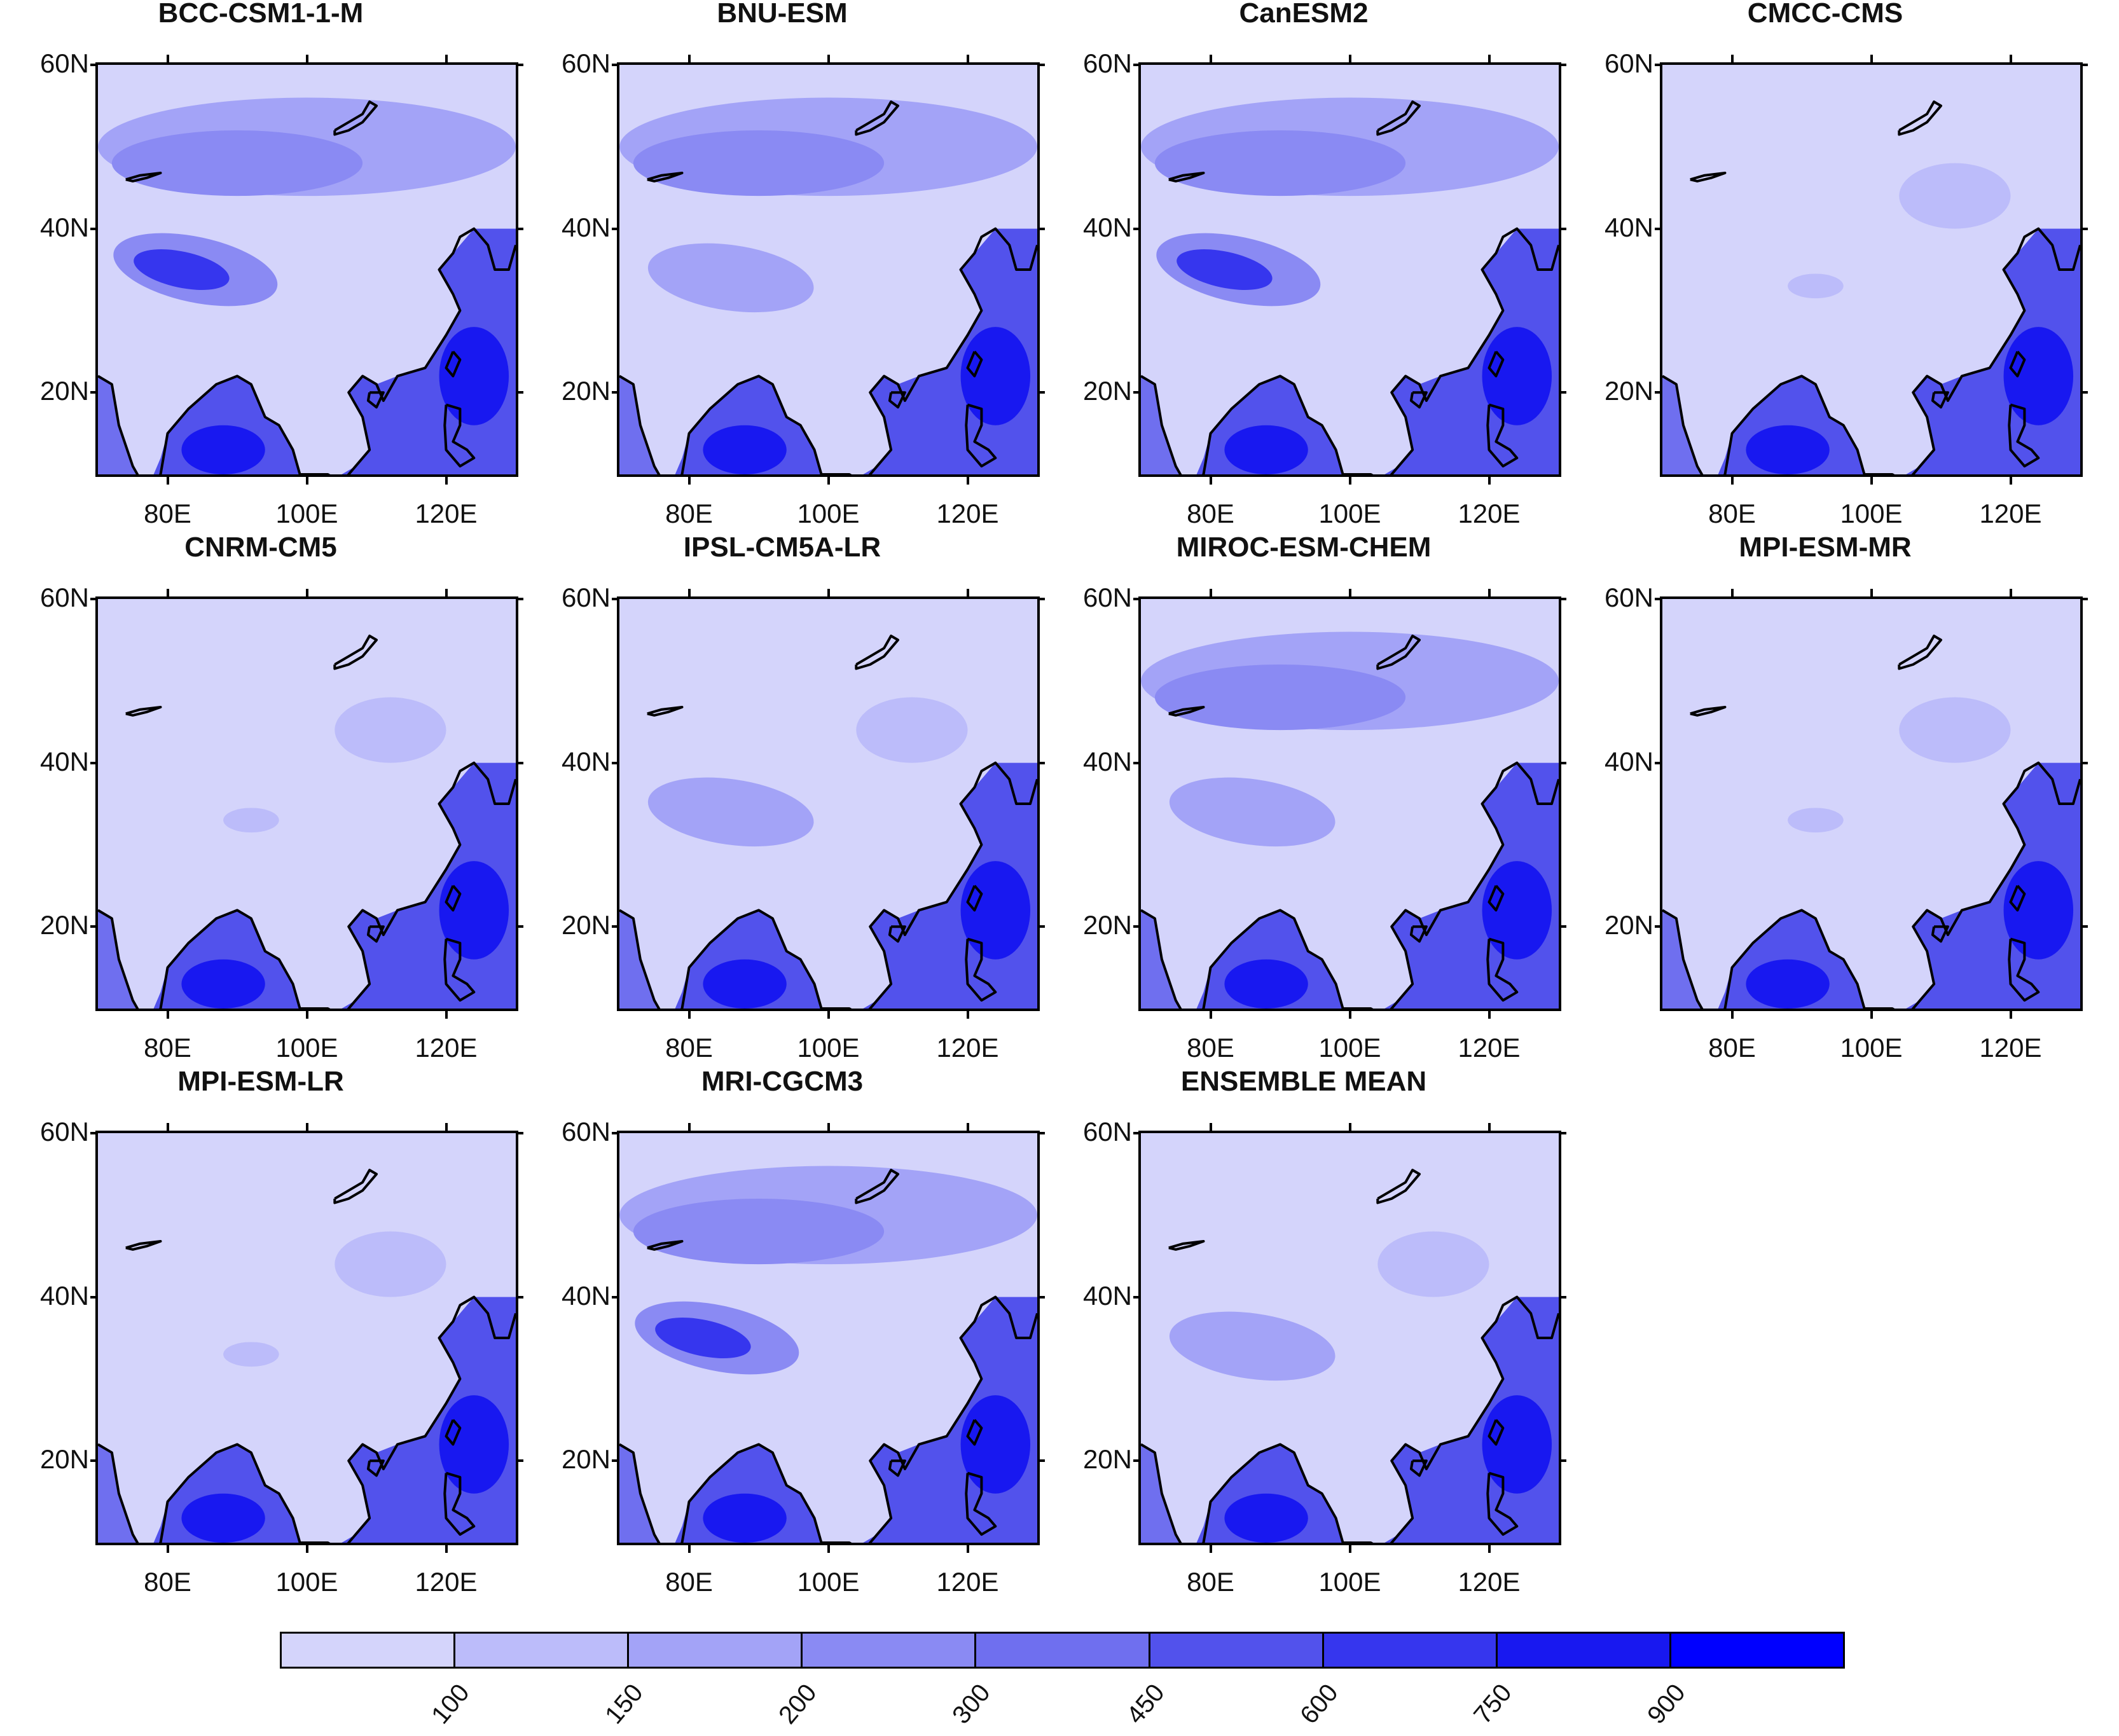 The image size is (2119, 1736). What do you see at coordinates (1062, 1650) in the screenshot?
I see `colorbar-box` at bounding box center [1062, 1650].